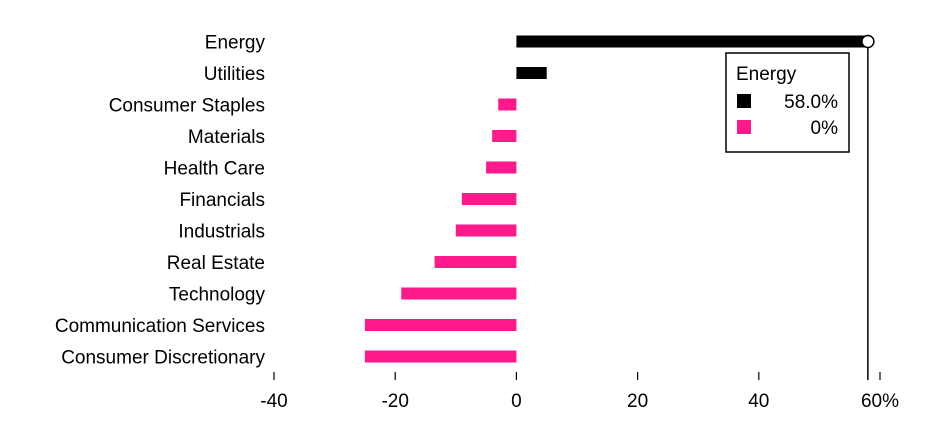  I want to click on highlight-marker, so click(868, 207).